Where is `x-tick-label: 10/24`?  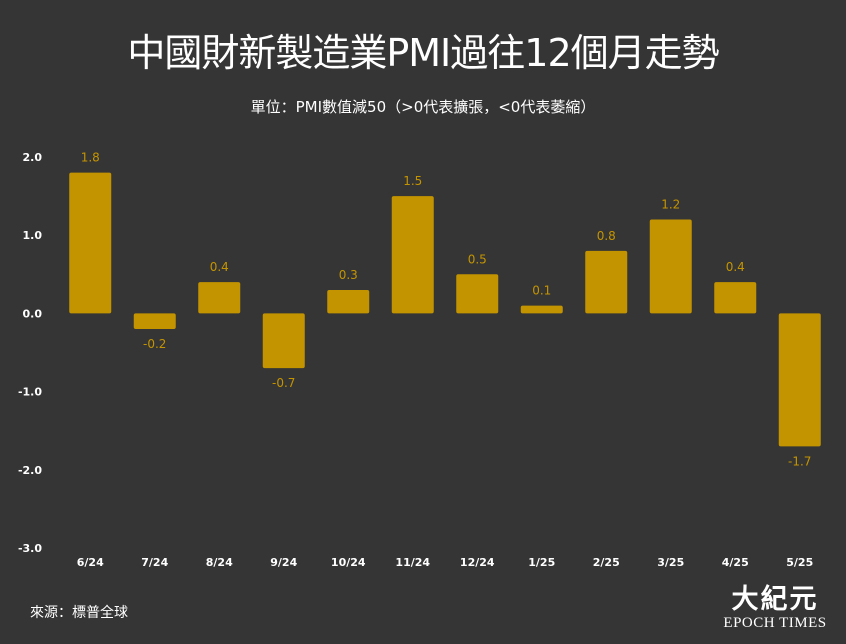
x-tick-label: 10/24 is located at coordinates (348, 562).